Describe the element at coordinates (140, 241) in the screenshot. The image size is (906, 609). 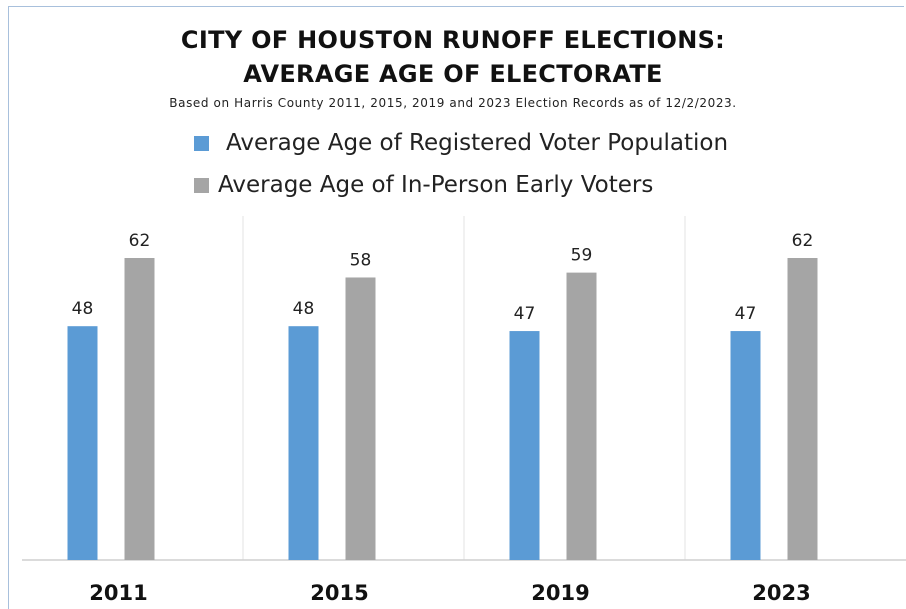
I see `data-label-2011-series-1: 62` at that location.